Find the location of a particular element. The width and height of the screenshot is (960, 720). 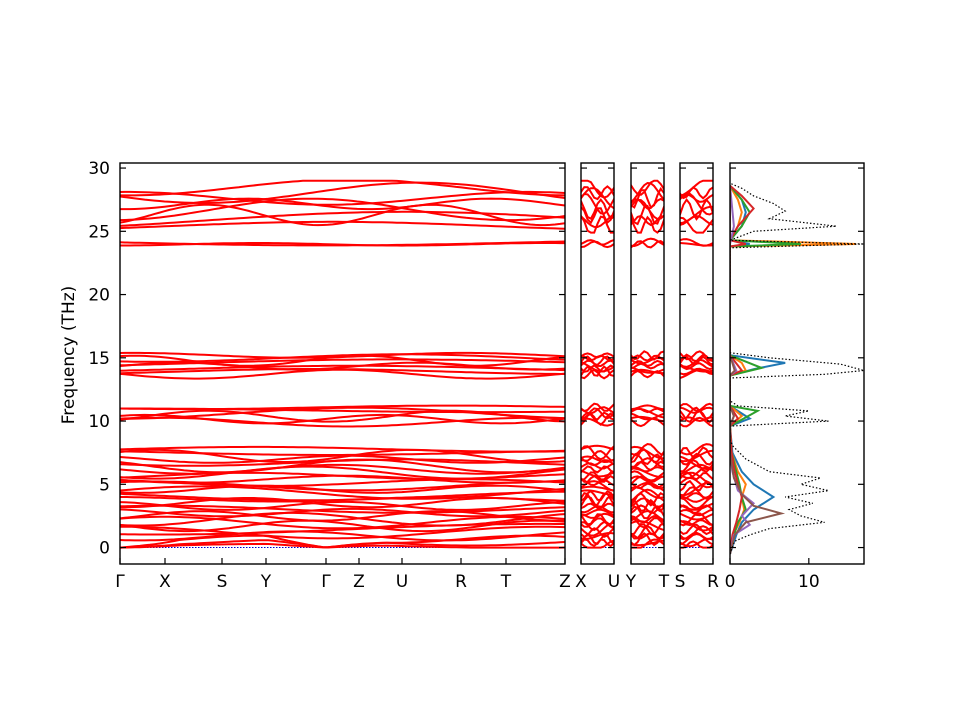

dos-x-tick-label: 0 is located at coordinates (730, 582).